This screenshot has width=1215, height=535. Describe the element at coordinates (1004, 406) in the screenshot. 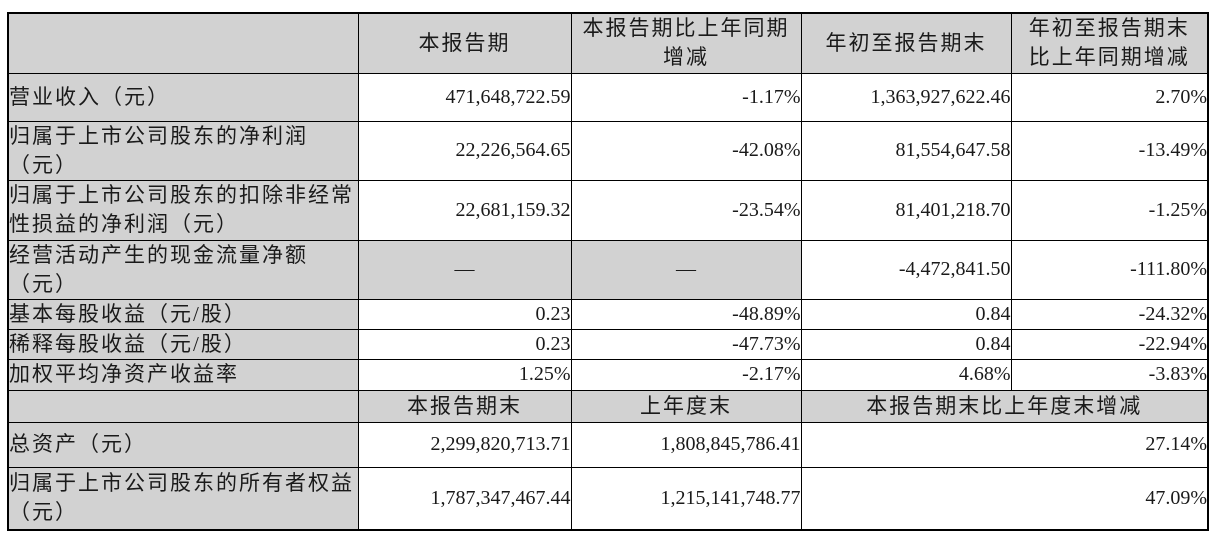

I see `header-change-vs-prior-year-end: 本报告期末比上年度末增减` at that location.